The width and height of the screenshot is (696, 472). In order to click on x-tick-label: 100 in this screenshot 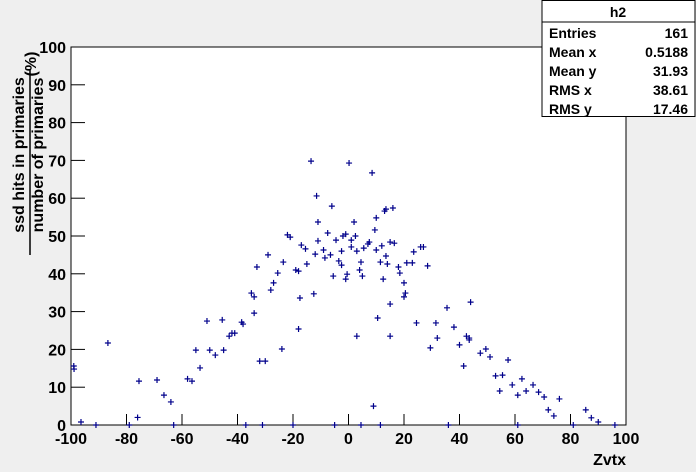, I will do `click(626, 439)`.